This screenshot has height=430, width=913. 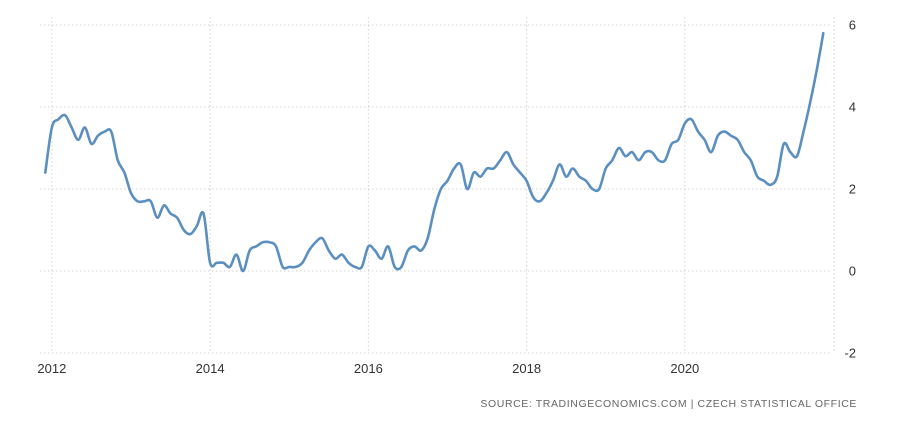 What do you see at coordinates (684, 368) in the screenshot?
I see `x-tick-label: 2020` at bounding box center [684, 368].